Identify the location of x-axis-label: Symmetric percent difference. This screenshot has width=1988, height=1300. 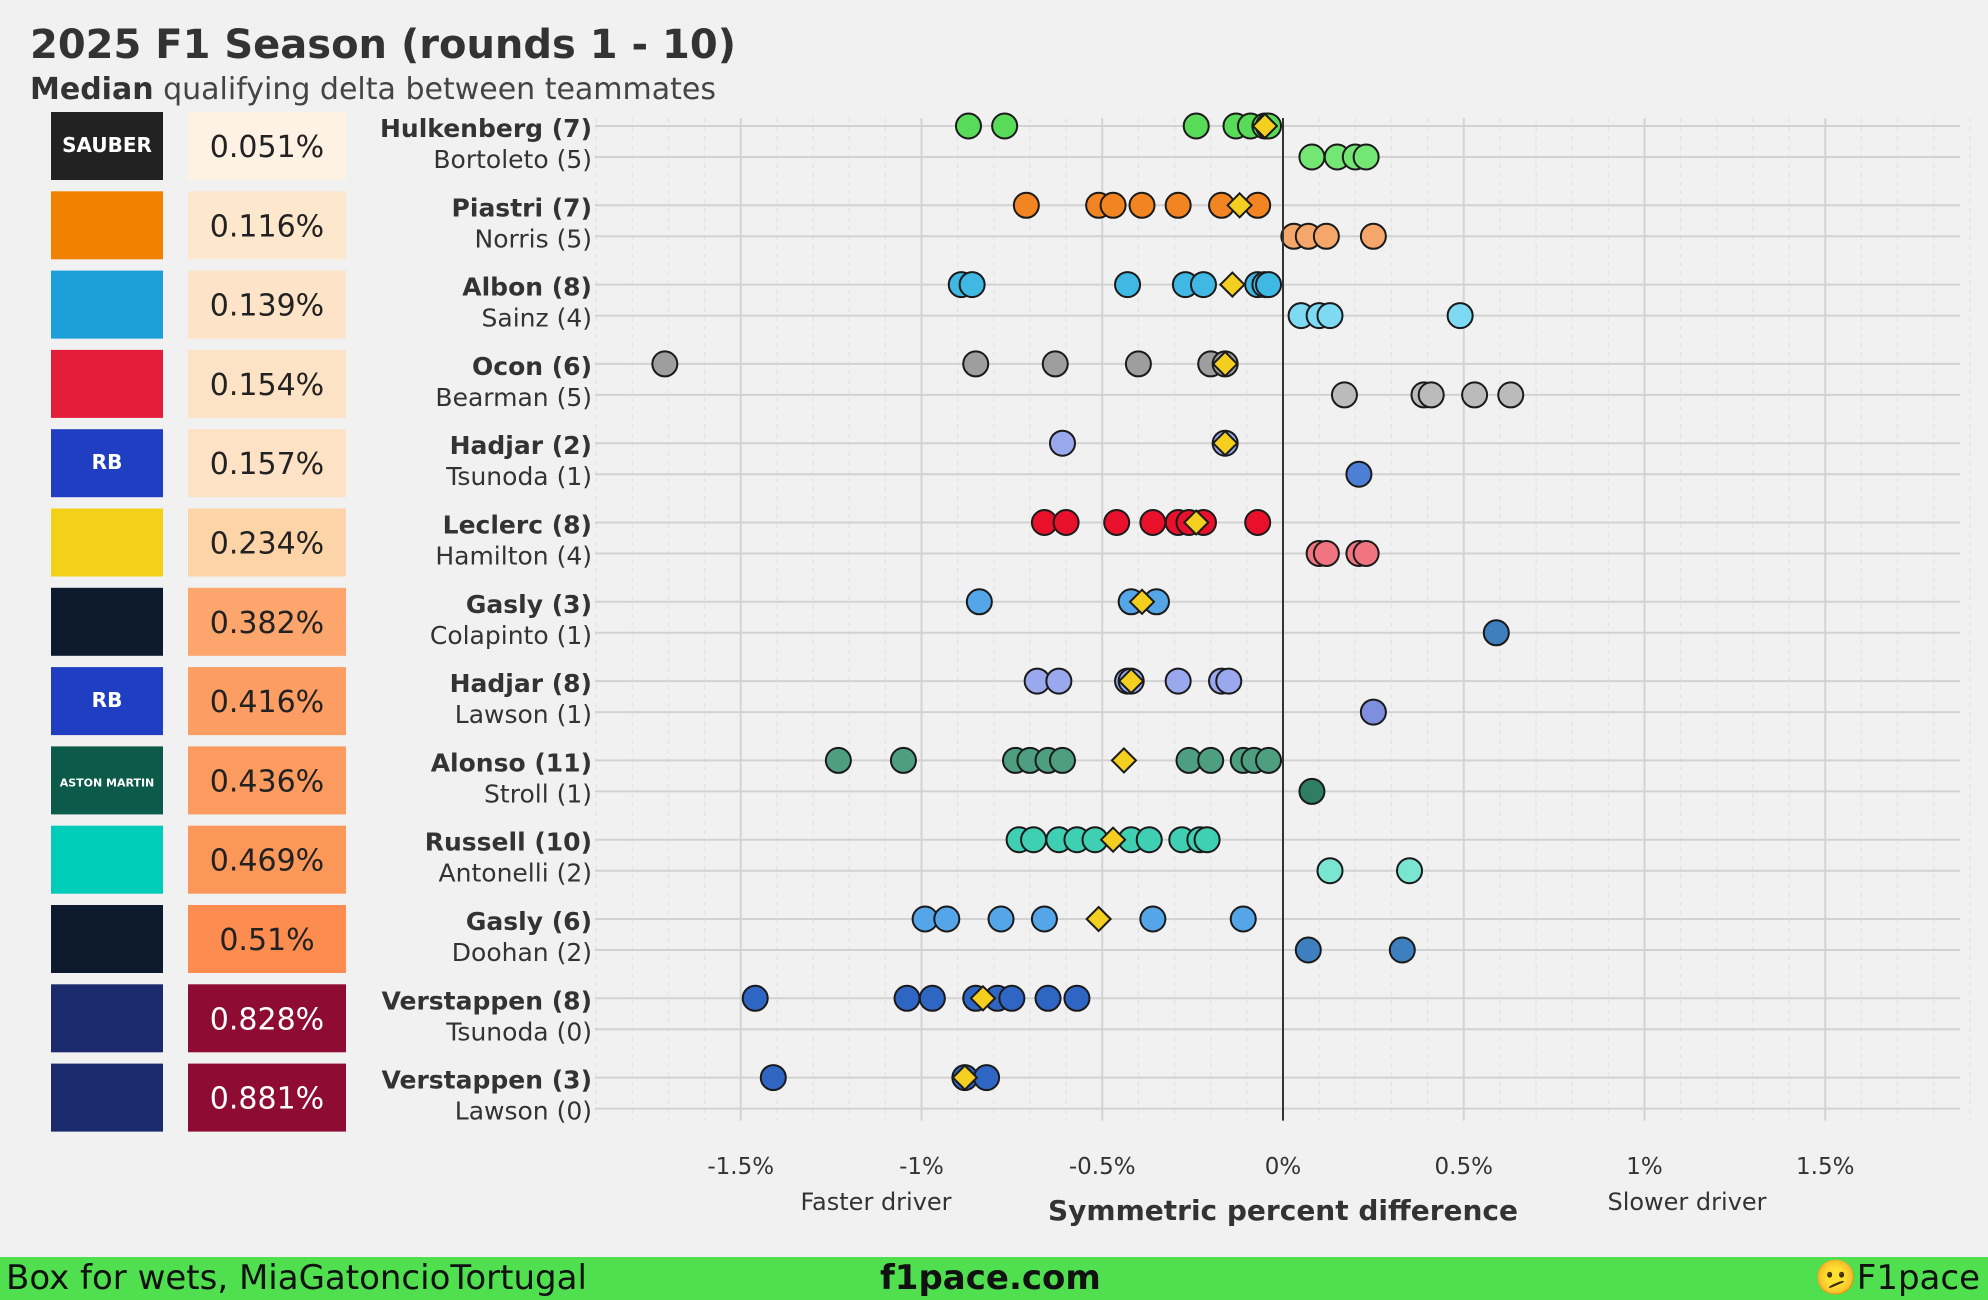
(1283, 1210).